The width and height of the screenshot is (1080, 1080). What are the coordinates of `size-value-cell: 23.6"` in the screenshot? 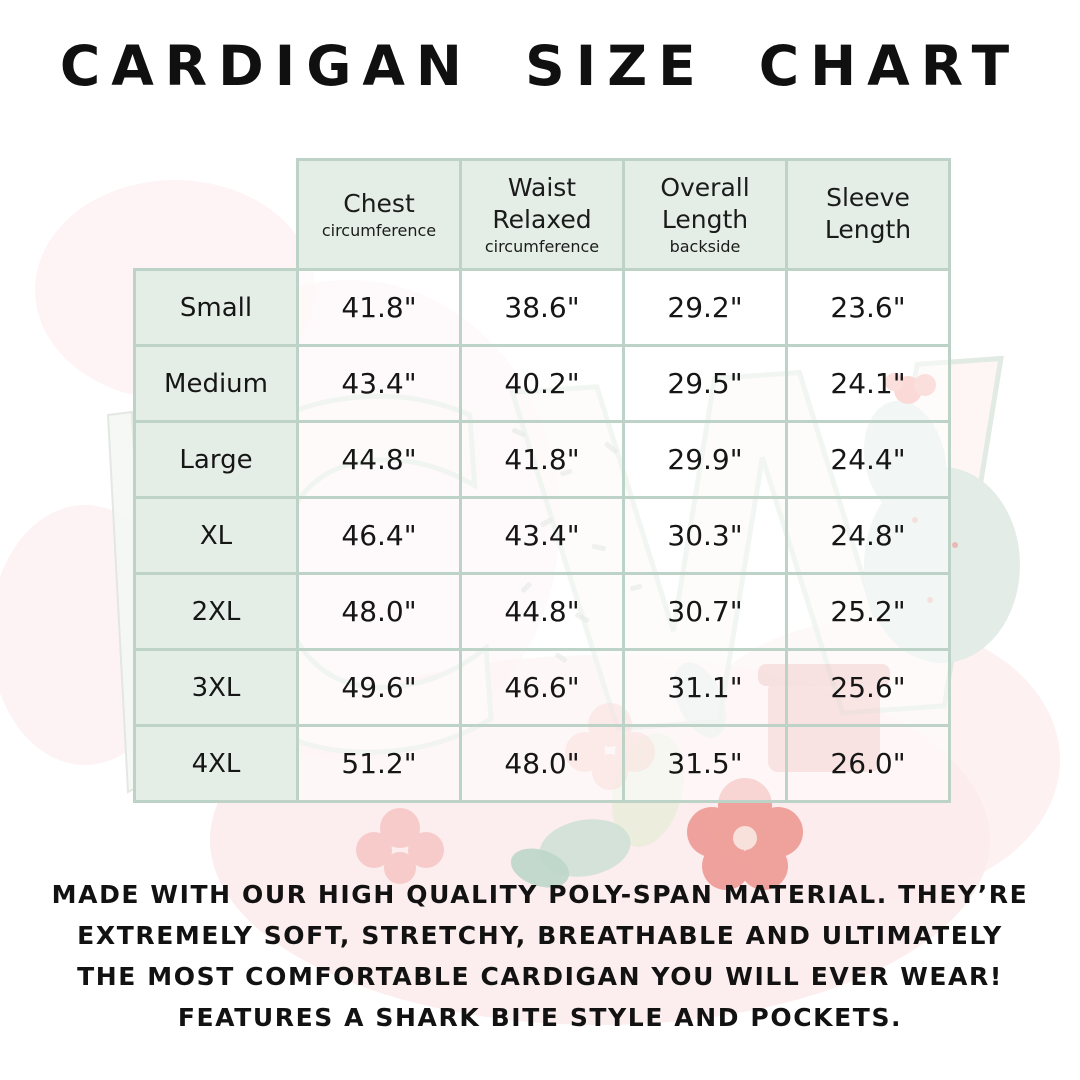 It's located at (868, 307).